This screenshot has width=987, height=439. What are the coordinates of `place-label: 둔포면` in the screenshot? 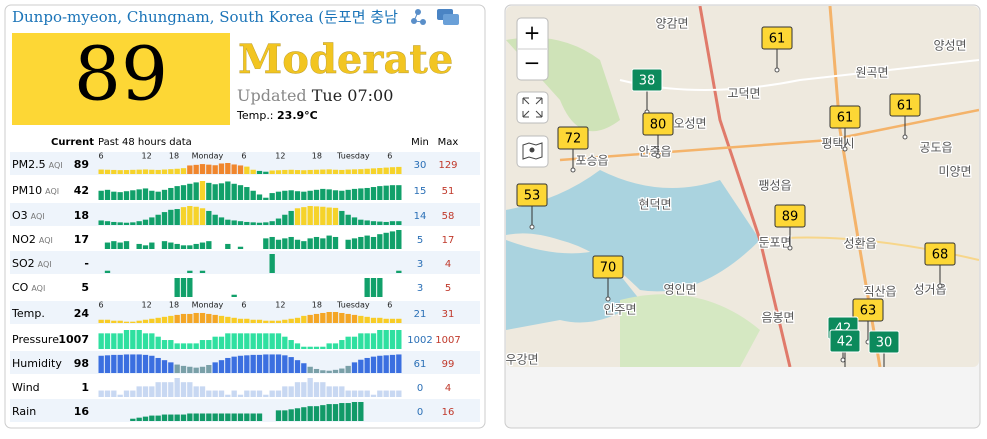 It's located at (774, 243).